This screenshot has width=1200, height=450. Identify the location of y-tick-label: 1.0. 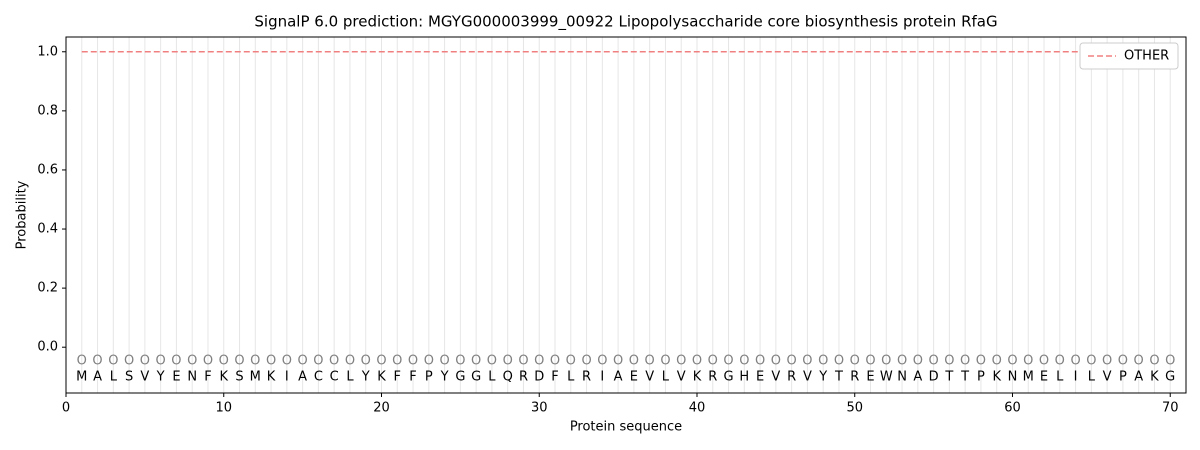
(47, 51).